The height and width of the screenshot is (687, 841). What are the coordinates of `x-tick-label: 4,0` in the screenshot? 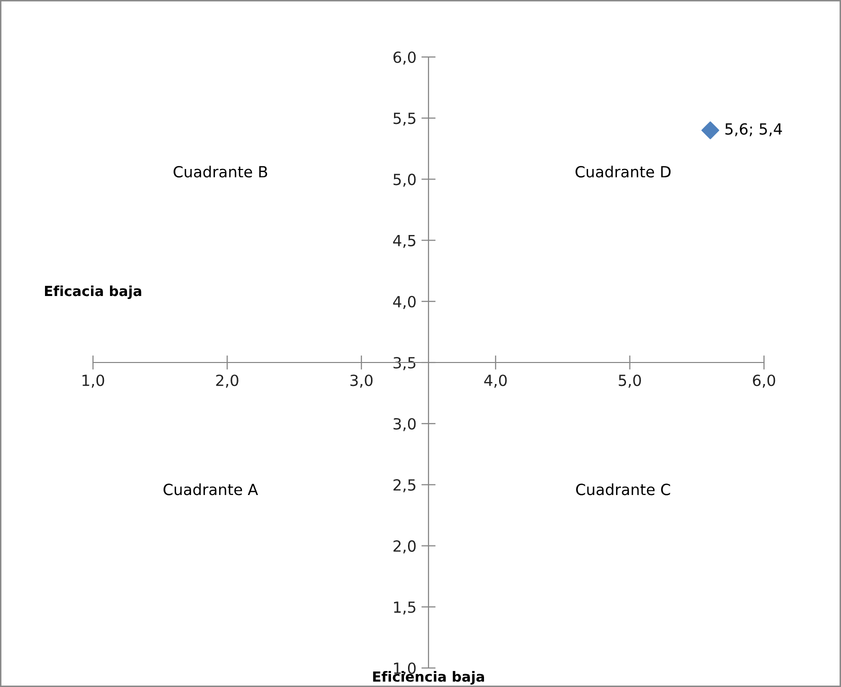 It's located at (495, 381).